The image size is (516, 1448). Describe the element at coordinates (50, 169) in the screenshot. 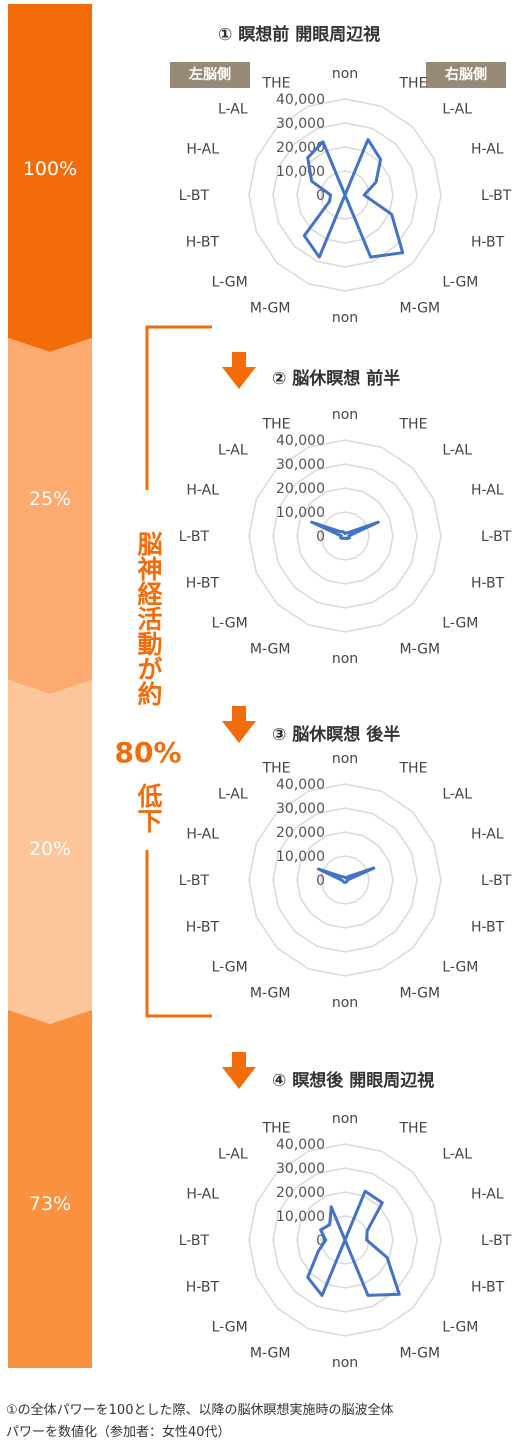

I see `column-label-100: 100%` at that location.